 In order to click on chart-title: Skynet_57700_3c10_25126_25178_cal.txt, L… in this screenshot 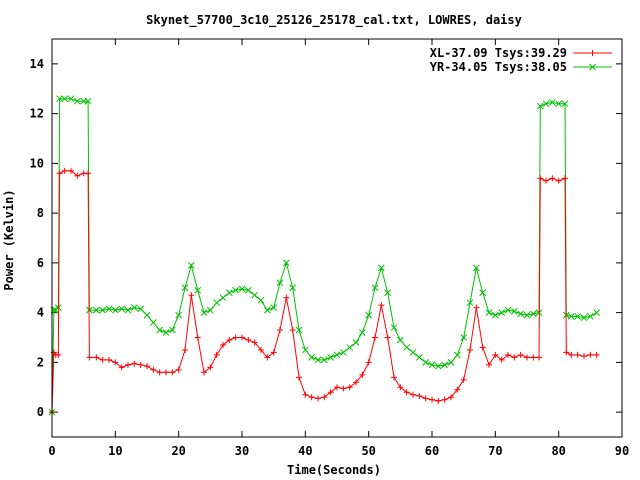, I will do `click(334, 20)`.